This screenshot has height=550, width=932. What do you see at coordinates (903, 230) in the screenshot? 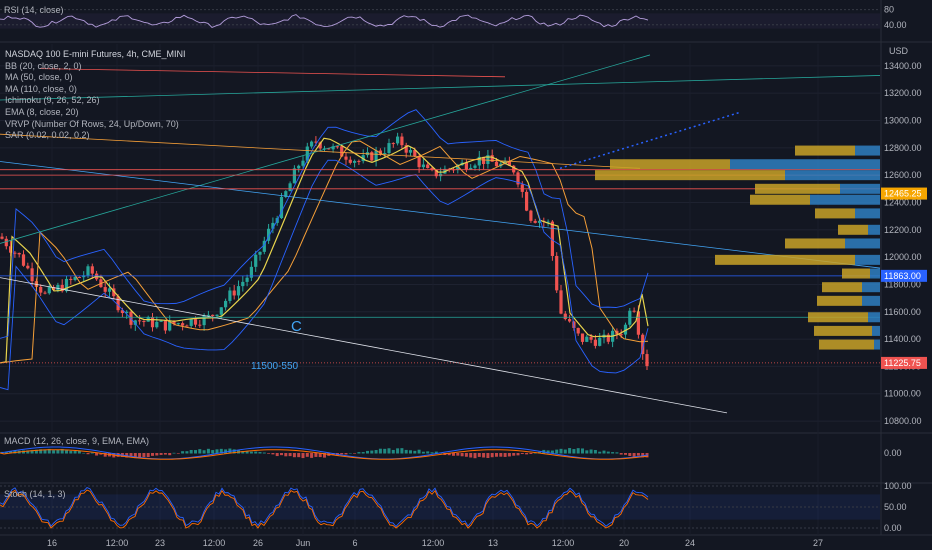
I see `price-tick-label: 12200.00` at bounding box center [903, 230].